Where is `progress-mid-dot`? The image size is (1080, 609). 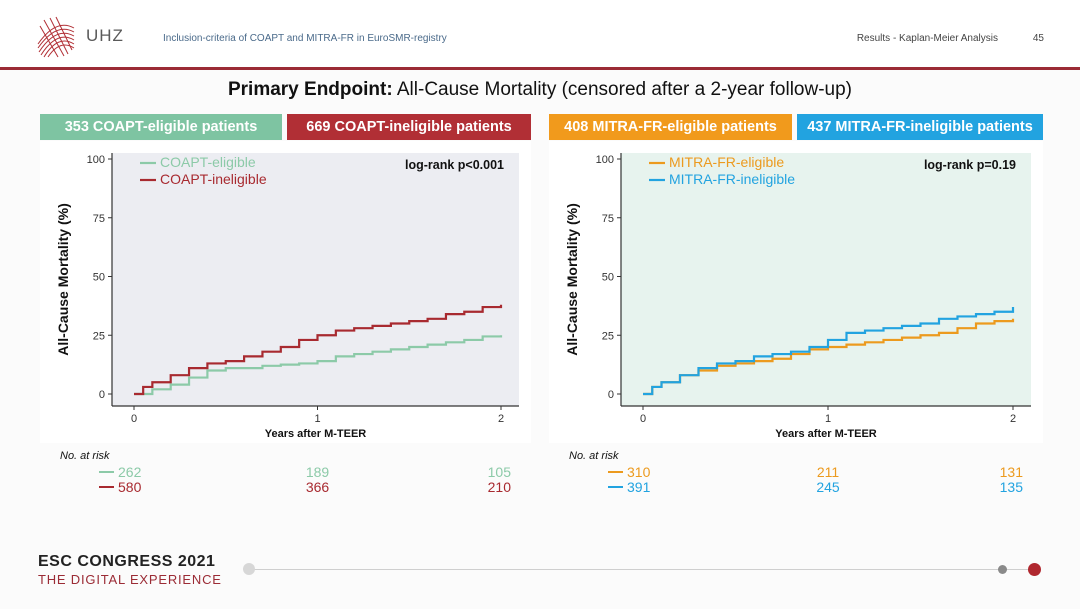
progress-mid-dot is located at coordinates (1002, 569).